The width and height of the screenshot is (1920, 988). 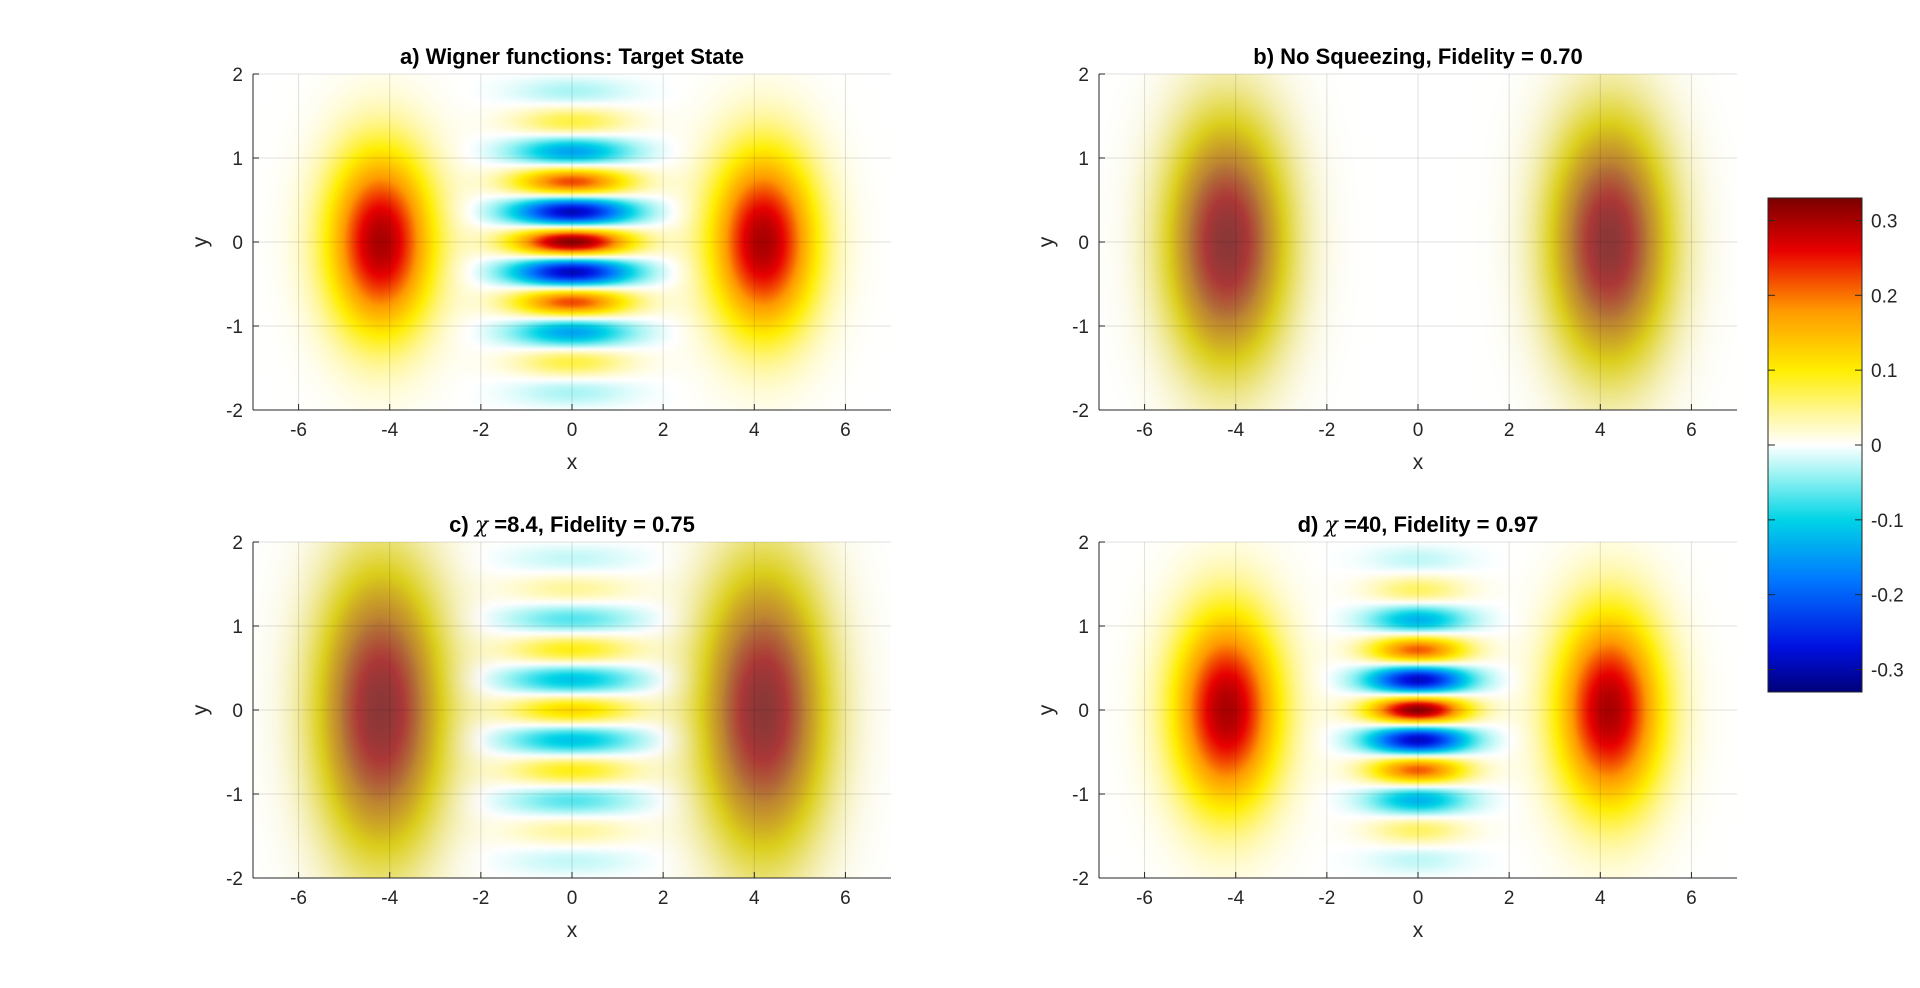 What do you see at coordinates (1884, 371) in the screenshot?
I see `colorbar-tick-label: 0.1` at bounding box center [1884, 371].